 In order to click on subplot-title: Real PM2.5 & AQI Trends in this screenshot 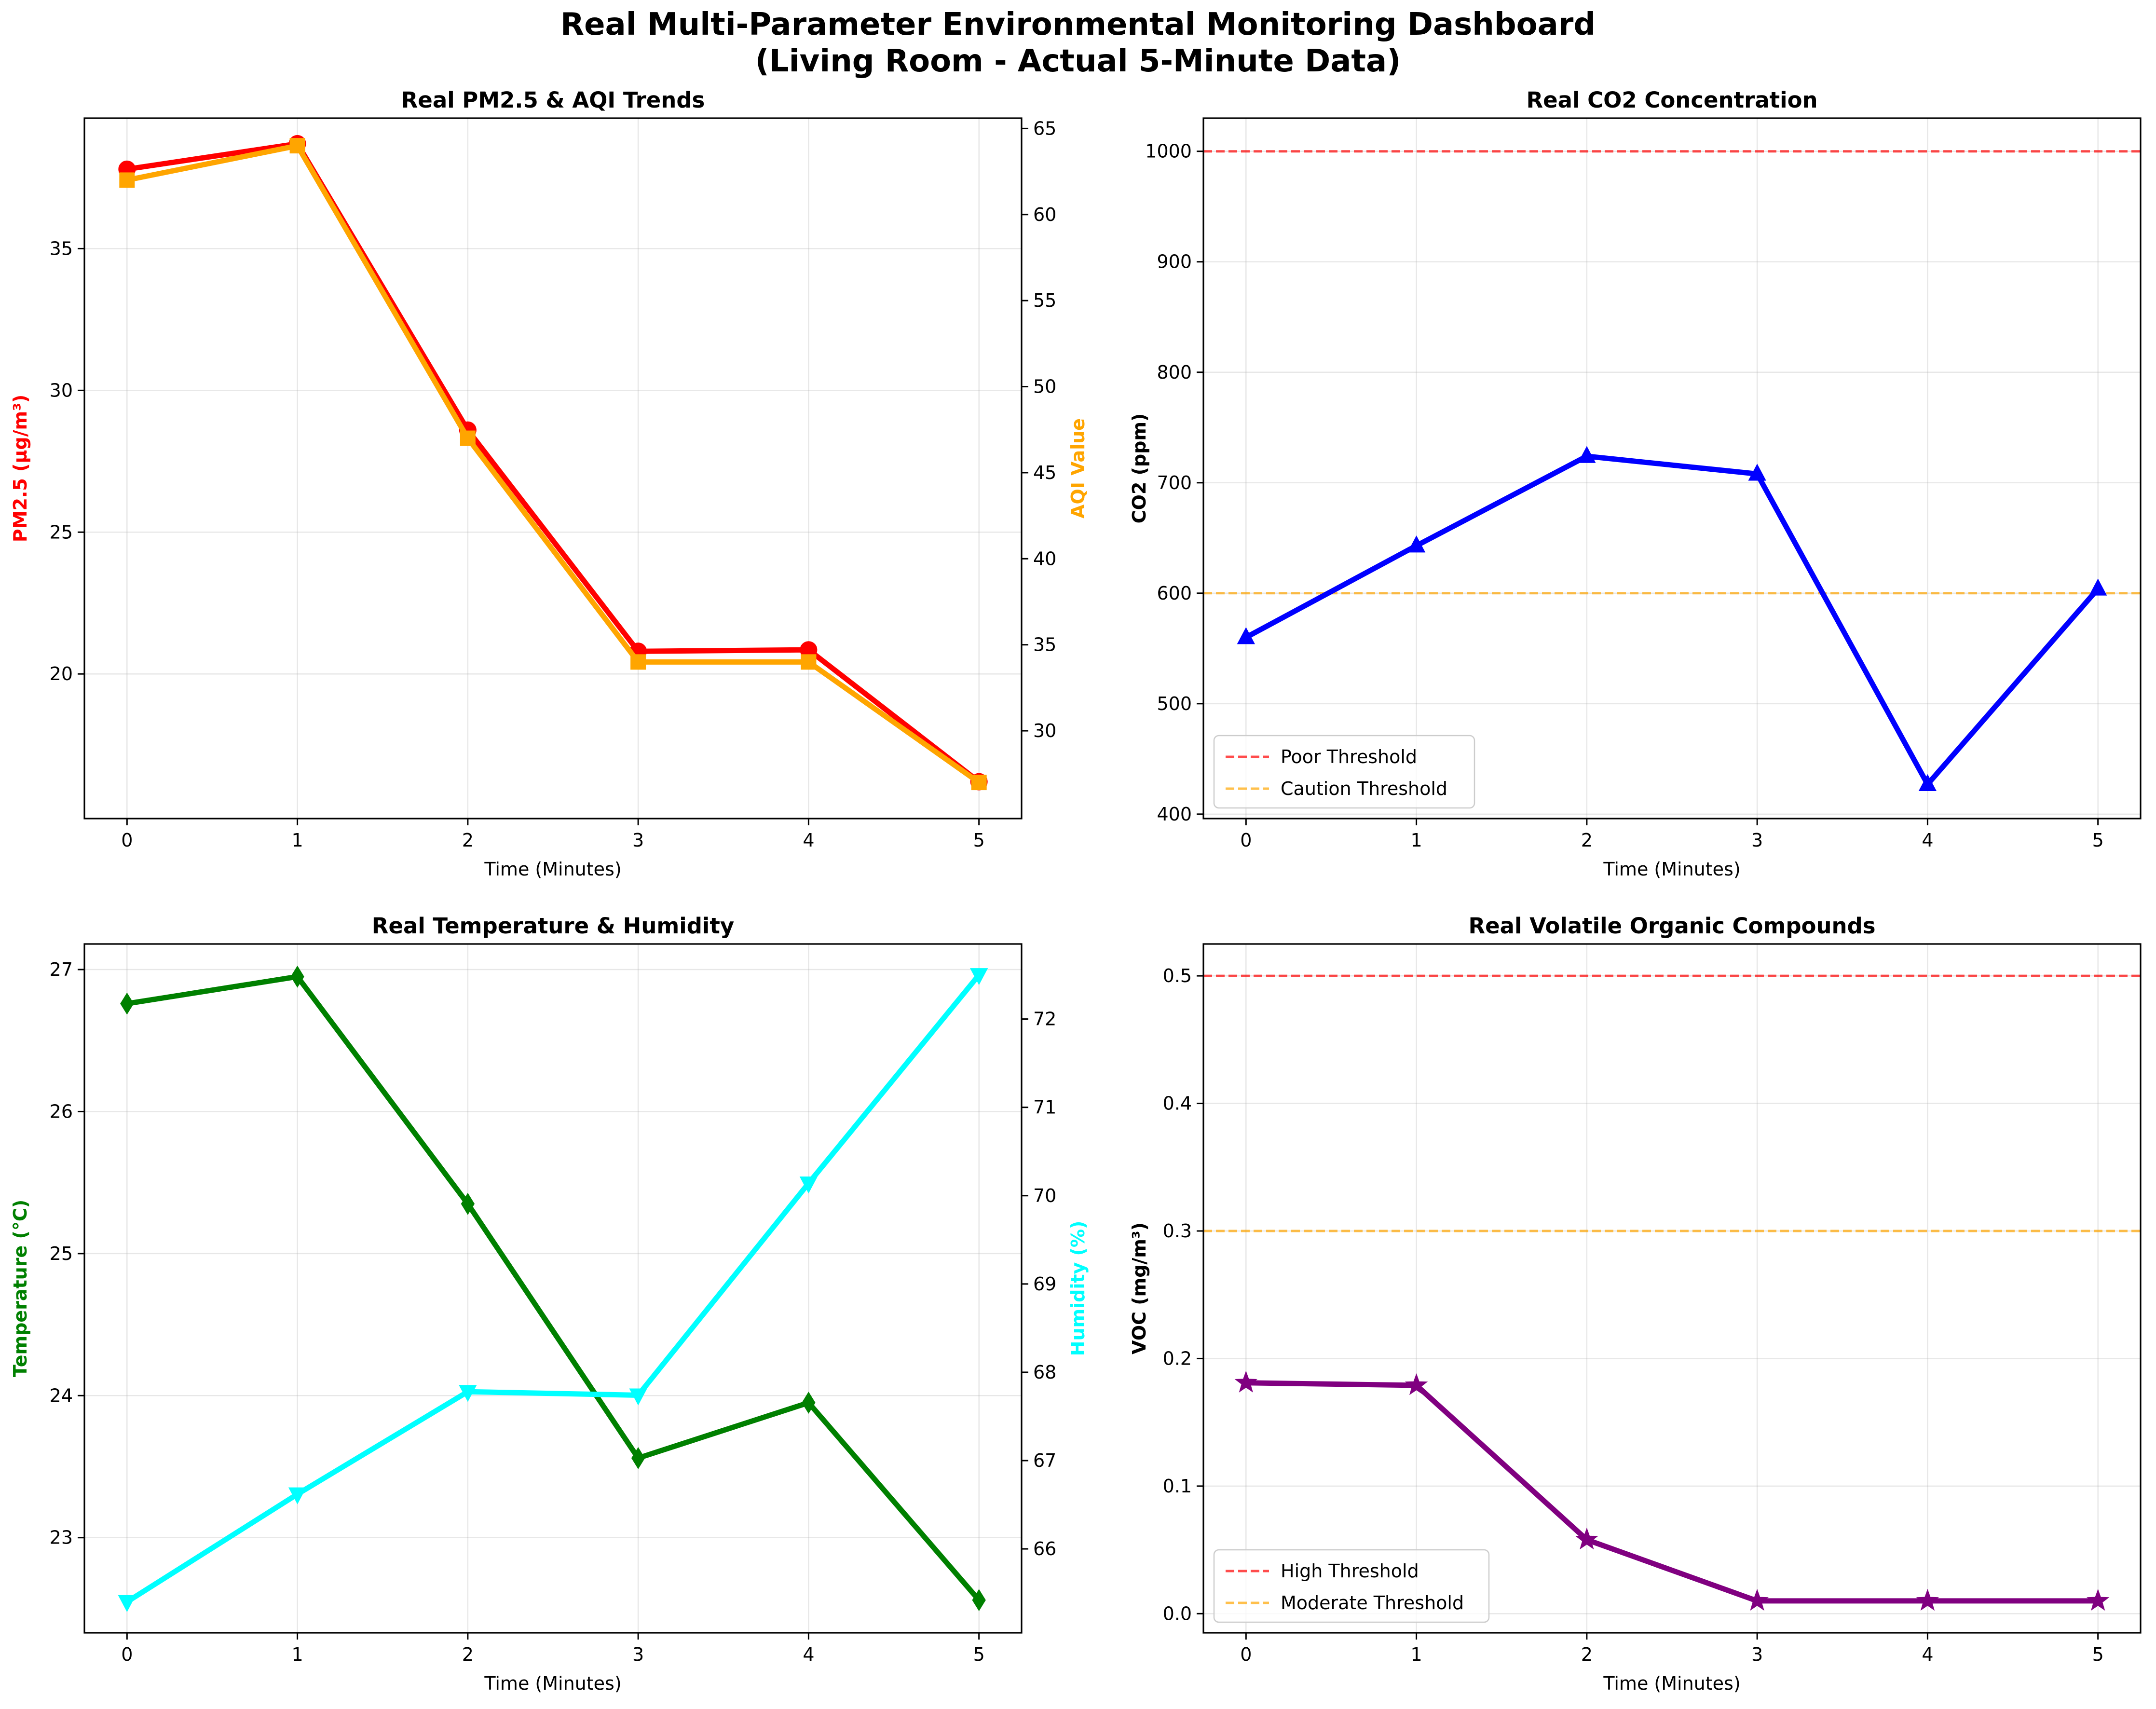, I will do `click(553, 100)`.